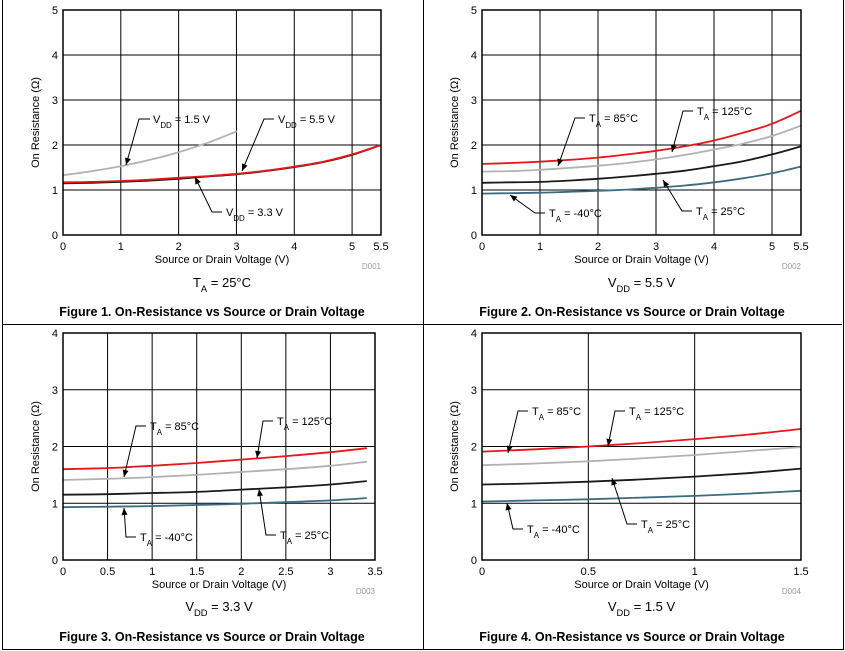 This screenshot has width=845, height=651. I want to click on x-tick-label: 3.5, so click(374, 572).